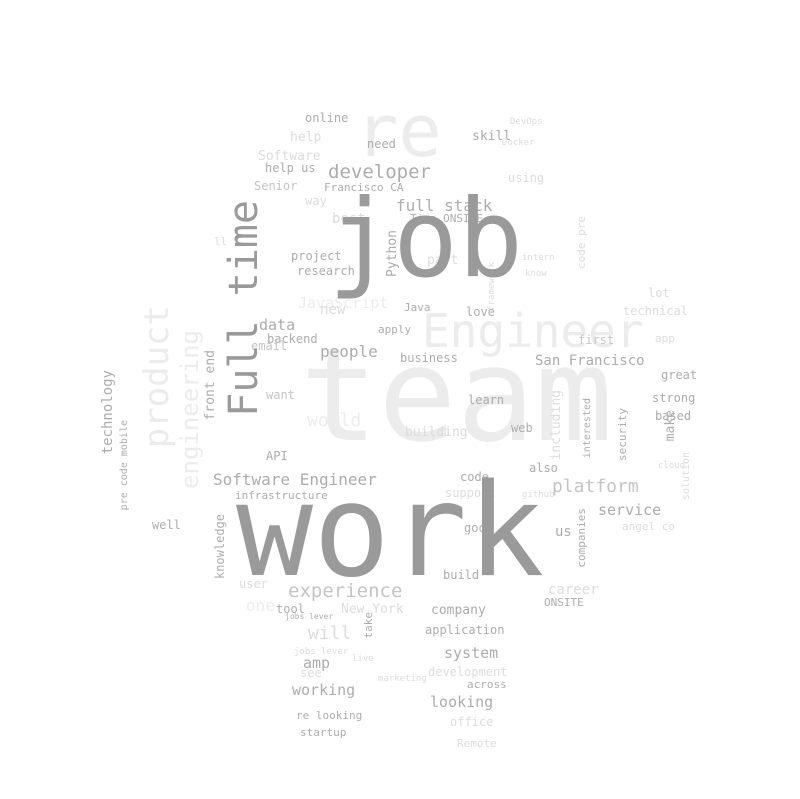  What do you see at coordinates (292, 339) in the screenshot?
I see `word-backend: backend` at bounding box center [292, 339].